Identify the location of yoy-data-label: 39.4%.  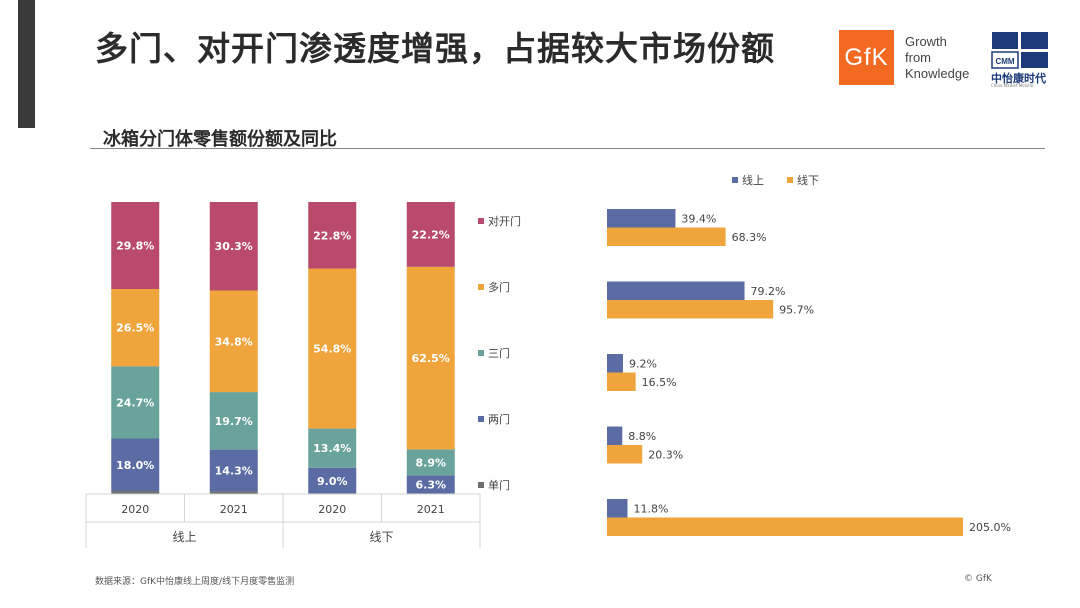
(698, 218).